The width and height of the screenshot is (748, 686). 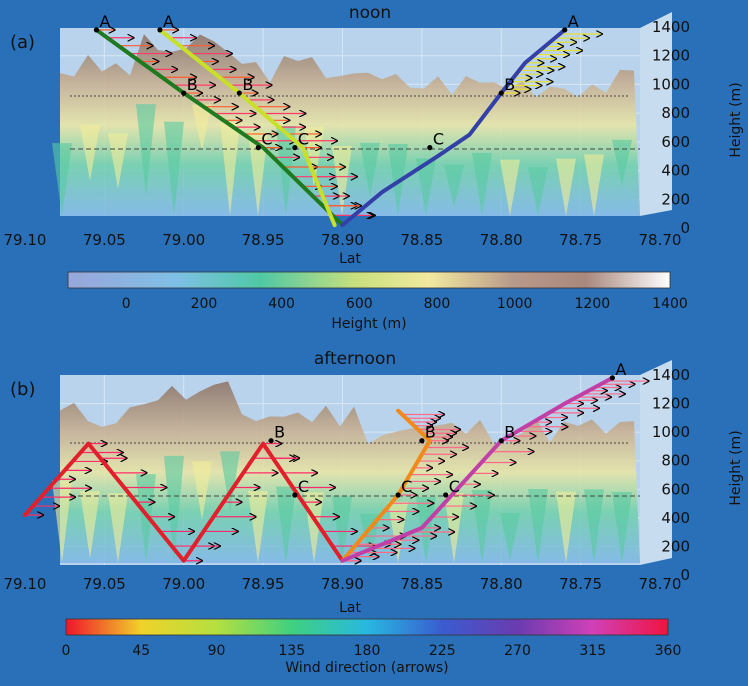 I want to click on panel-b-title: afternoon, so click(x=355, y=359).